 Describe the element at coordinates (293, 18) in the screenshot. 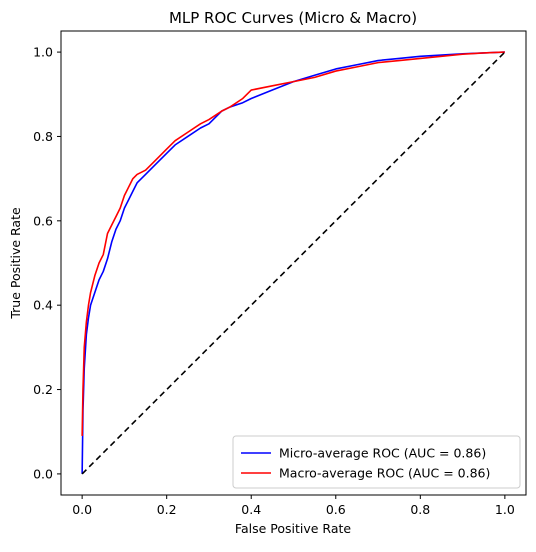

I see `chart-title: MLP ROC Curves (Micro & Macro)` at that location.